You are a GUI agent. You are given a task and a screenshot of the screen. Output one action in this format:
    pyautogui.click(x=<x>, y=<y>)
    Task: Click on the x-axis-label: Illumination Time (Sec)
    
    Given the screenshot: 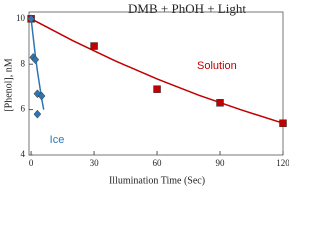 What is the action you would take?
    pyautogui.click(x=157, y=180)
    